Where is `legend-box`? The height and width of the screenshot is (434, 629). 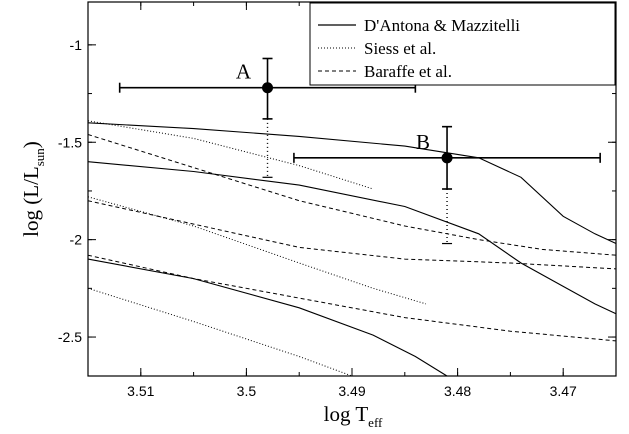
legend-box is located at coordinates (462, 44).